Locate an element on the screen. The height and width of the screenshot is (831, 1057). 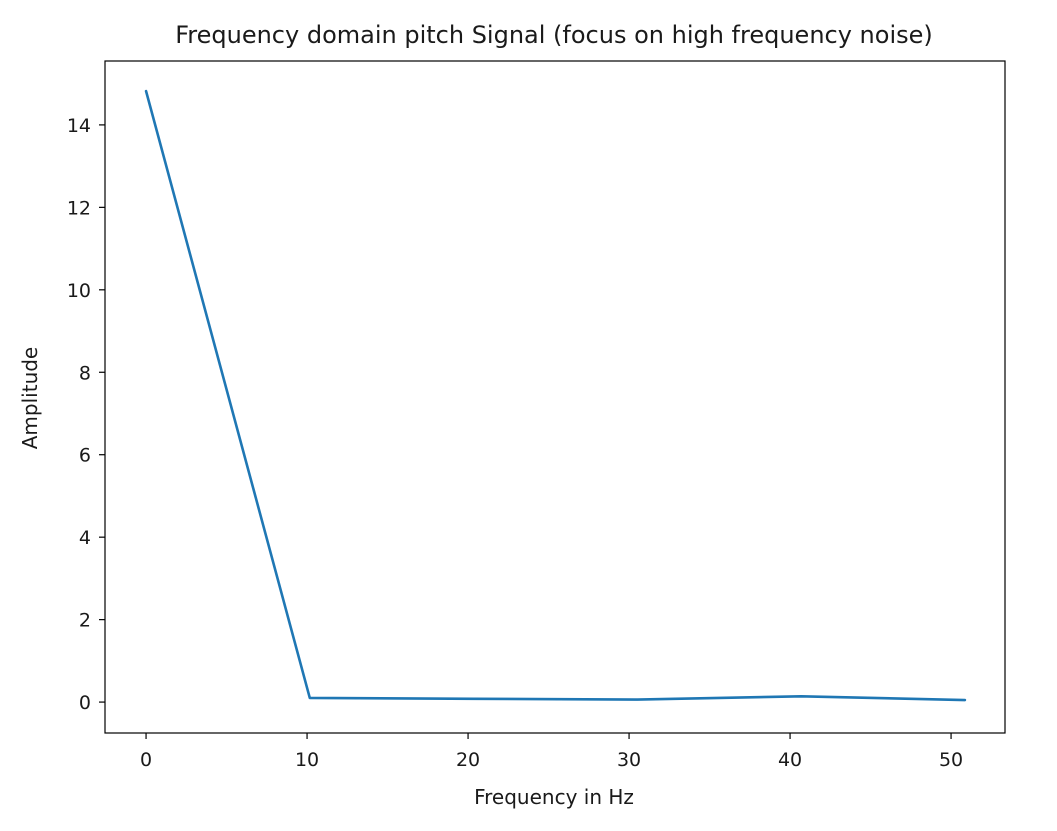
y-tick-label: 12 is located at coordinates (79, 208).